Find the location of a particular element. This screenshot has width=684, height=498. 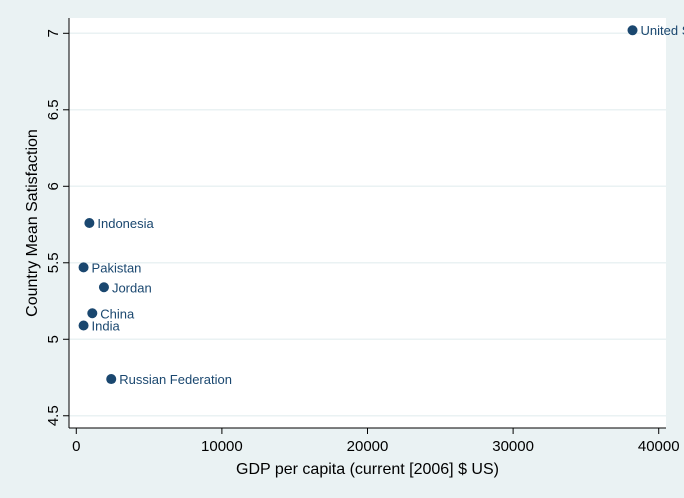

x-tick-label: 40000 is located at coordinates (659, 446).